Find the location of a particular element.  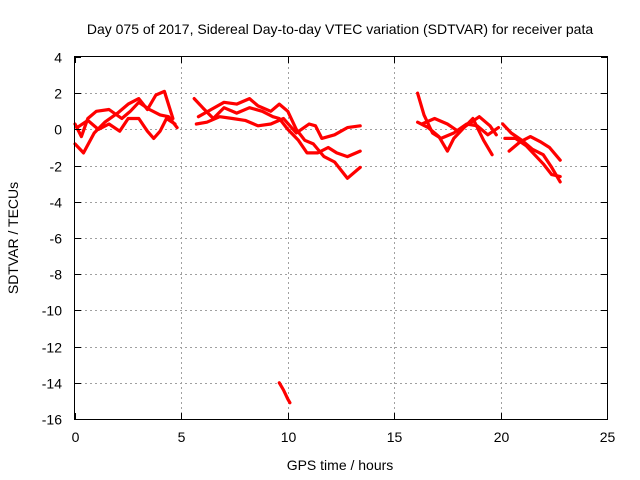

y-tick-label: -12 is located at coordinates (52, 348).